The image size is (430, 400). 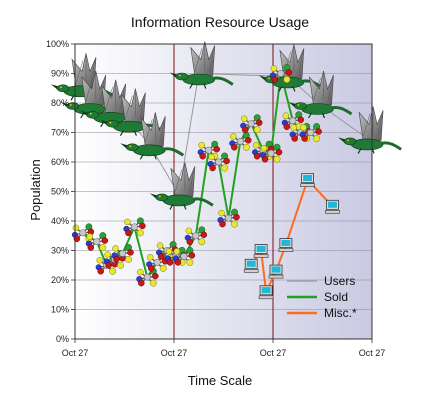 I want to click on y-tick-label: 70%, so click(x=60, y=133).